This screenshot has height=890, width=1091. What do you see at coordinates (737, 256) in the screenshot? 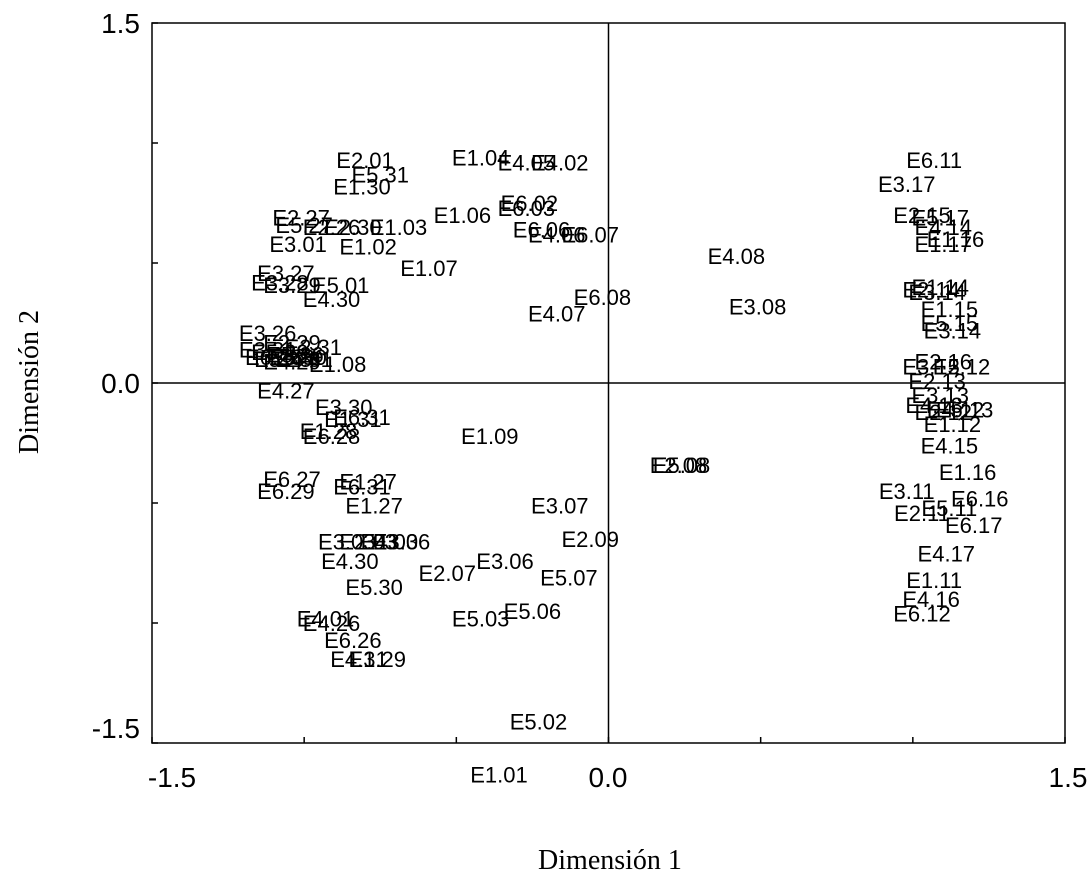
I see `point-label-19: E4.08` at bounding box center [737, 256].